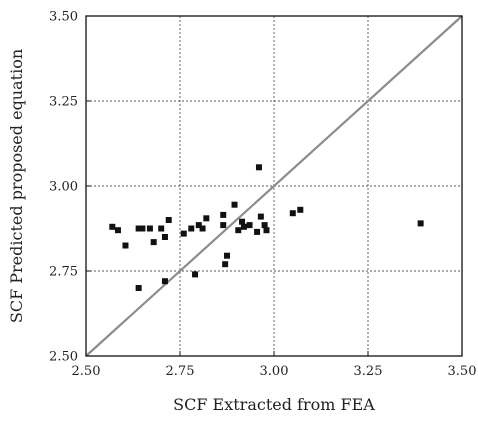 The height and width of the screenshot is (423, 478). What do you see at coordinates (274, 404) in the screenshot?
I see `x-axis-title: SCF Extracted from FEA` at bounding box center [274, 404].